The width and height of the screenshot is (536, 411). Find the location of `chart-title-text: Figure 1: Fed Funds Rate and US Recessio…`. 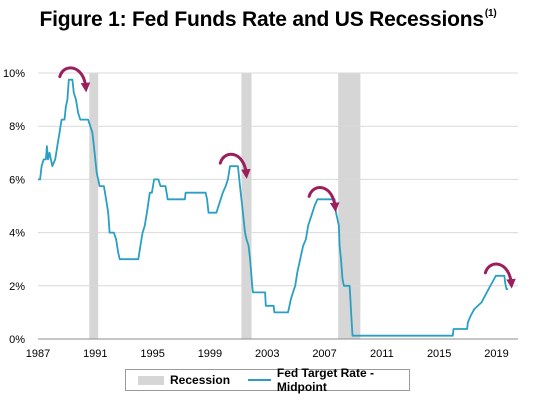

chart-title-text: Figure 1: Fed Funds Rate and US Recessio… is located at coordinates (262, 19).